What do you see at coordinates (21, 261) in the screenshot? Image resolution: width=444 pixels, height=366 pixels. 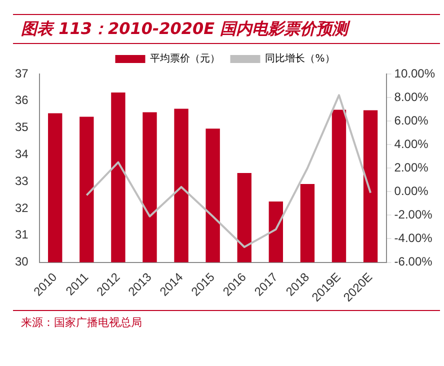 I see `y-tick-label: 30` at bounding box center [21, 261].